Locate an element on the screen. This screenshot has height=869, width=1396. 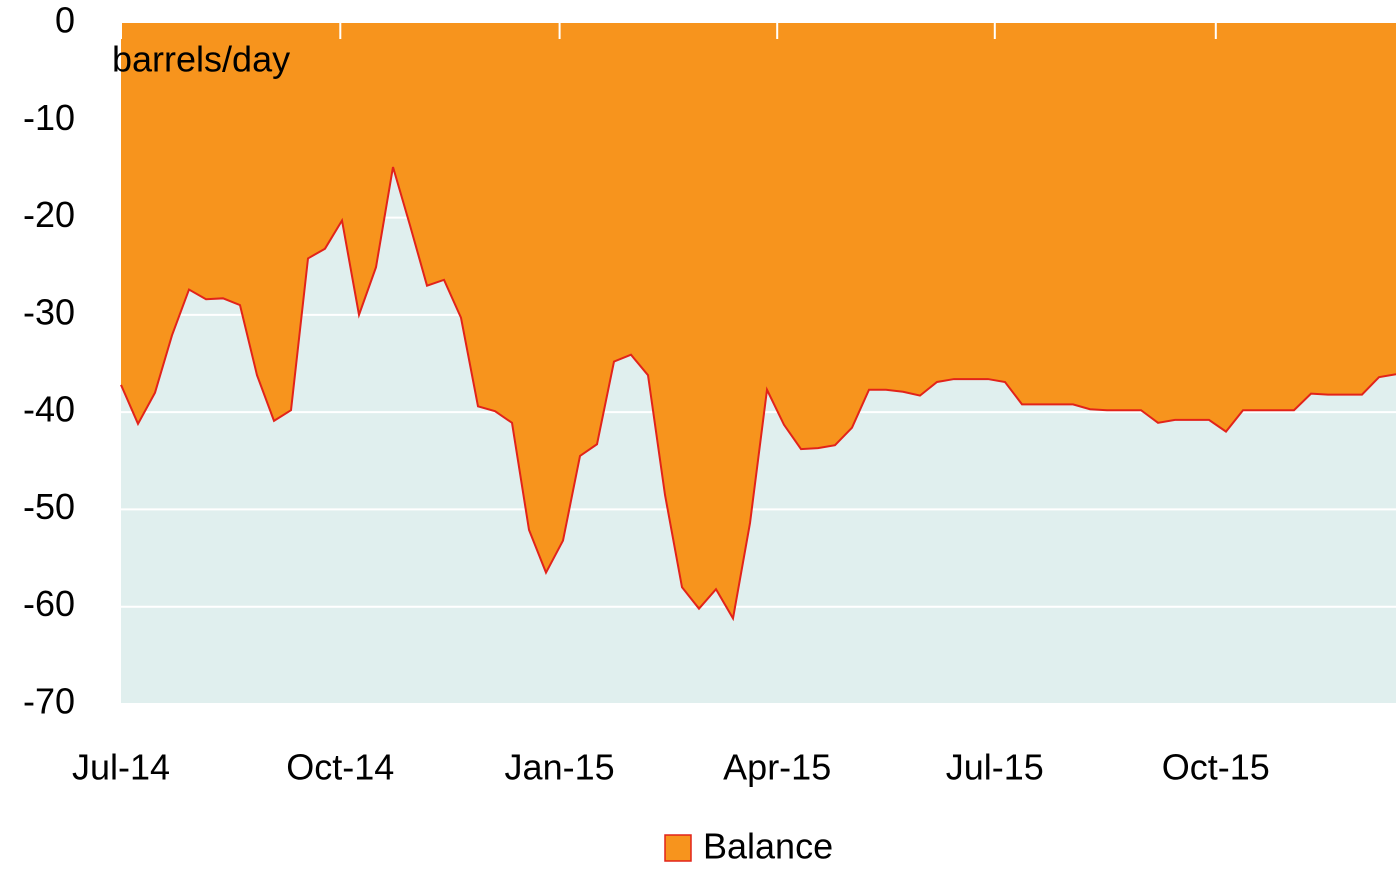
y-tick-label: -70 is located at coordinates (49, 701).